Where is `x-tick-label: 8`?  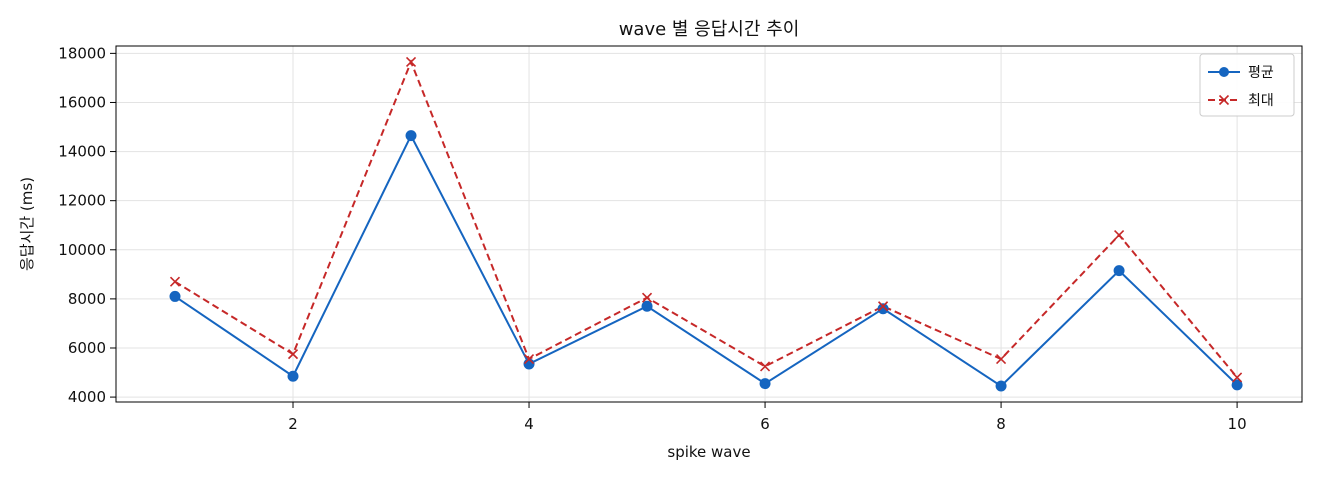 x-tick-label: 8 is located at coordinates (1001, 424).